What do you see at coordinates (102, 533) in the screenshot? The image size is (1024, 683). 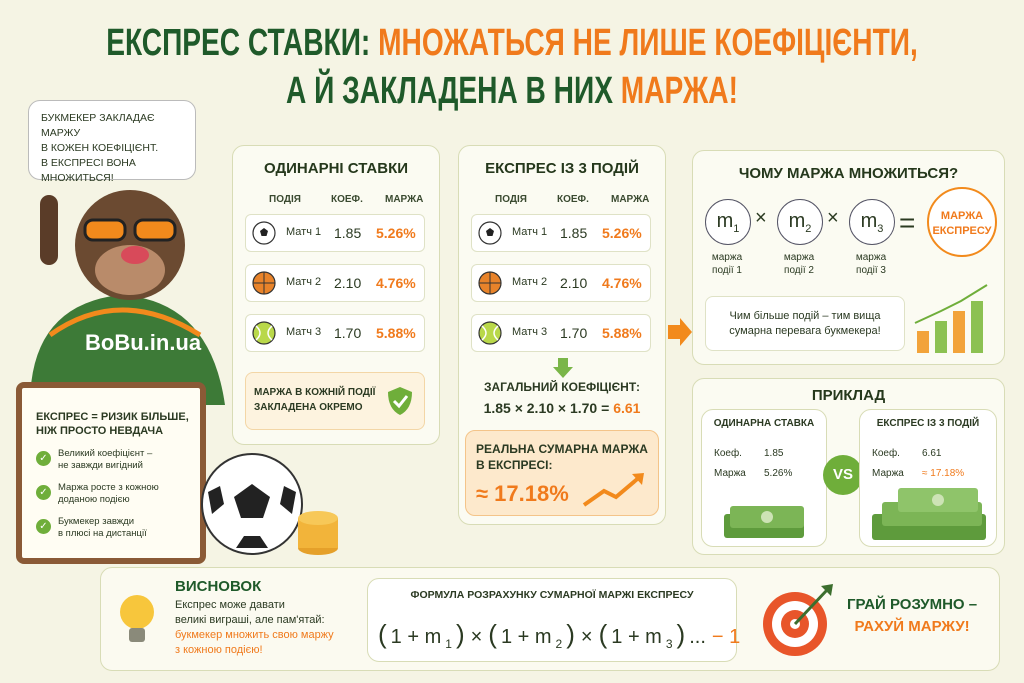 I see `text: в плюсі на дистанції` at bounding box center [102, 533].